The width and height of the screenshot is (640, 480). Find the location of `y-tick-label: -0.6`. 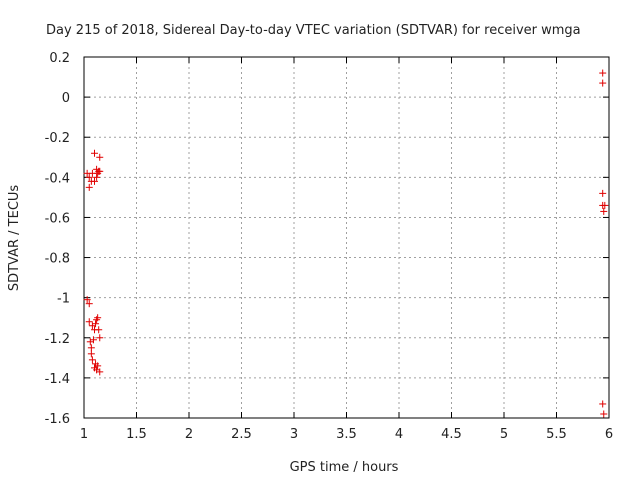

y-tick-label: -0.6 is located at coordinates (57, 218).